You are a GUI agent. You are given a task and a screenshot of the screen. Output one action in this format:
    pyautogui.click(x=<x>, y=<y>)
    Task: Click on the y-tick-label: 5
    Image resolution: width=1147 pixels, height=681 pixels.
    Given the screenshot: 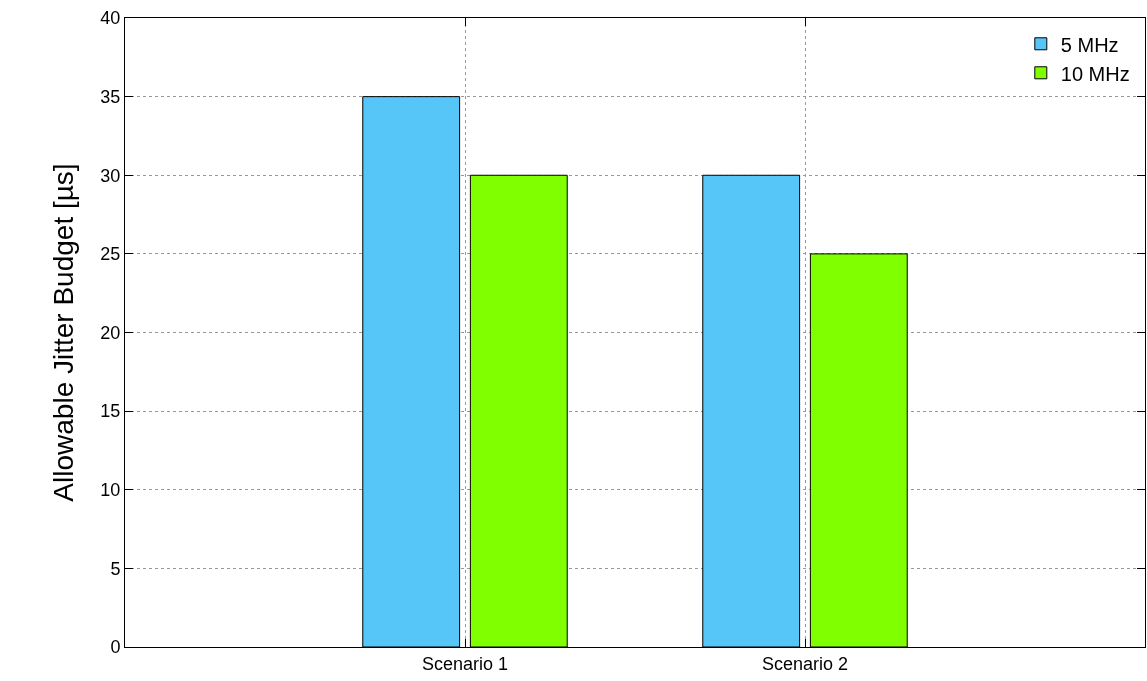 What is the action you would take?
    pyautogui.click(x=115, y=568)
    